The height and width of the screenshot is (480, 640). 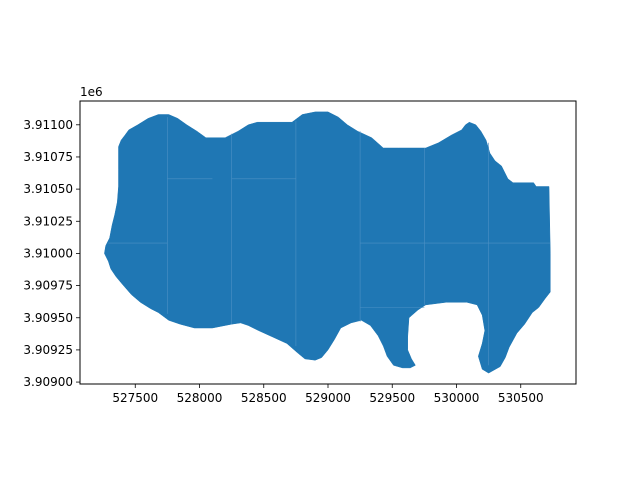 I want to click on y-tick-label: 3.90950, so click(x=48, y=318).